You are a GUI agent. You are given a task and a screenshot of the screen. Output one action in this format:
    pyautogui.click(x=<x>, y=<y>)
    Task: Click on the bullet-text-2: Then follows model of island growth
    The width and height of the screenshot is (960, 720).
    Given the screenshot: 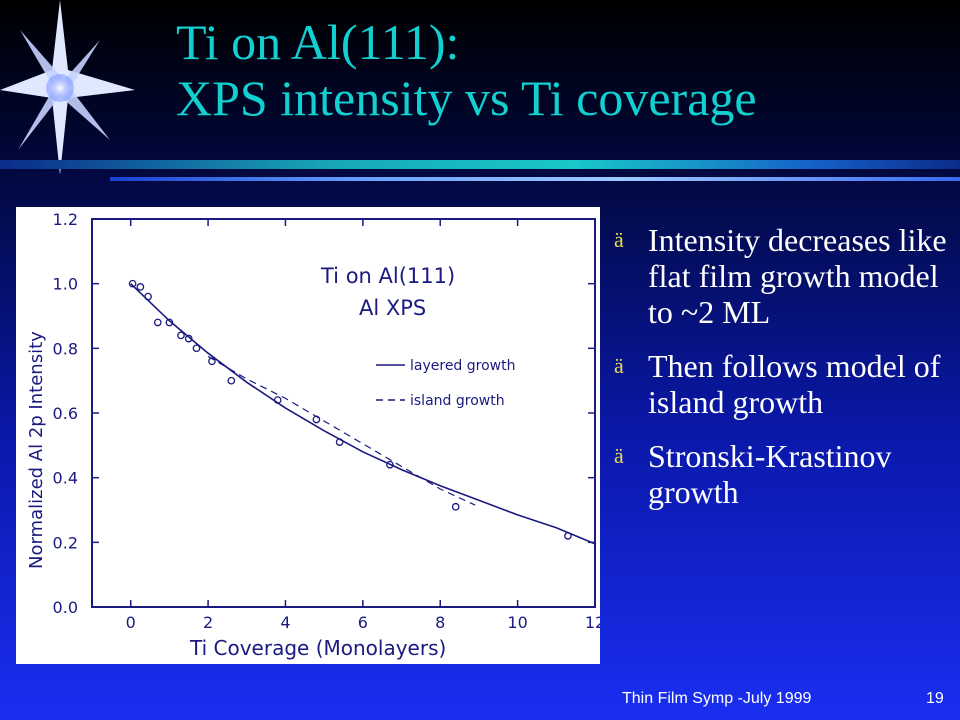 What is the action you would take?
    pyautogui.click(x=794, y=384)
    